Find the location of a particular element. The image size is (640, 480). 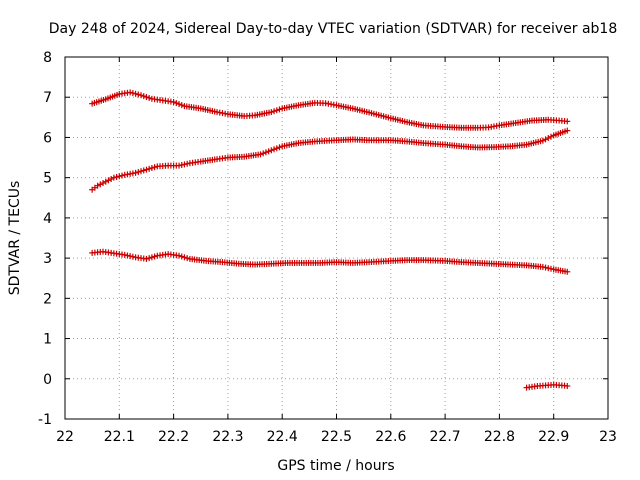

series-lower is located at coordinates (330, 261).